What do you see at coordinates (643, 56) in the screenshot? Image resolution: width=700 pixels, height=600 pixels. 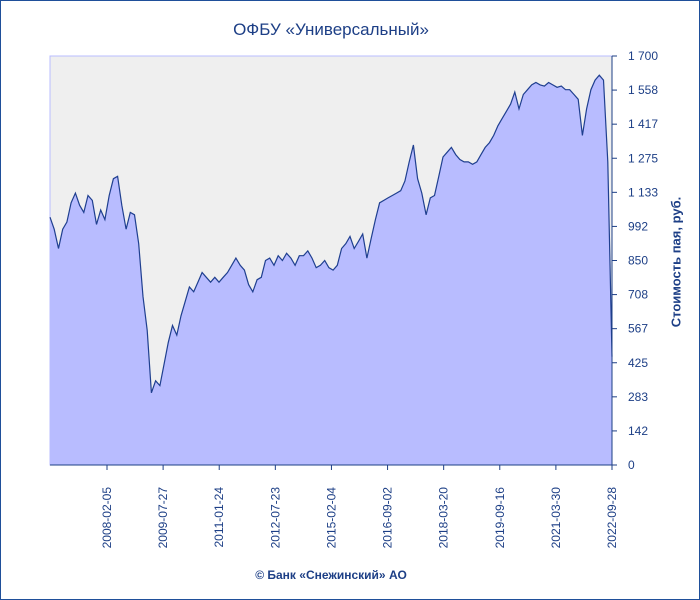 I see `y-tick-label: 1 700` at bounding box center [643, 56].